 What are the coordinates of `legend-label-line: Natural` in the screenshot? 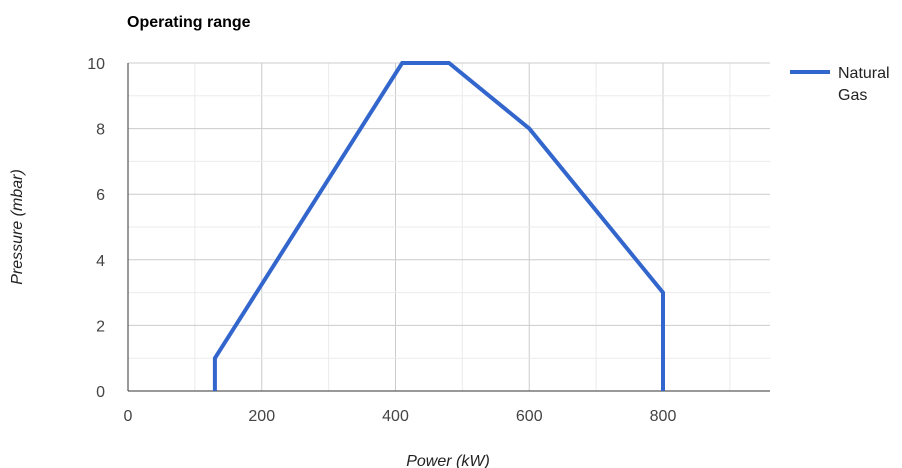 It's located at (864, 73).